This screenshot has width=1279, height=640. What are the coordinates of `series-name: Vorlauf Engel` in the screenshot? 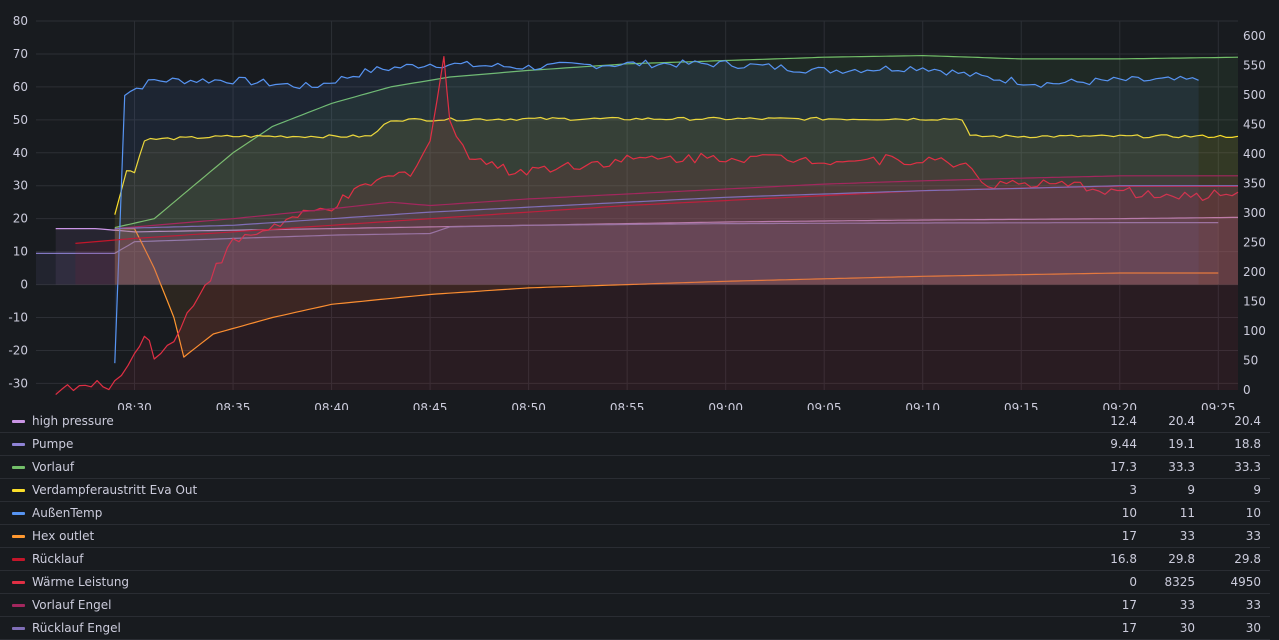 It's located at (72, 605).